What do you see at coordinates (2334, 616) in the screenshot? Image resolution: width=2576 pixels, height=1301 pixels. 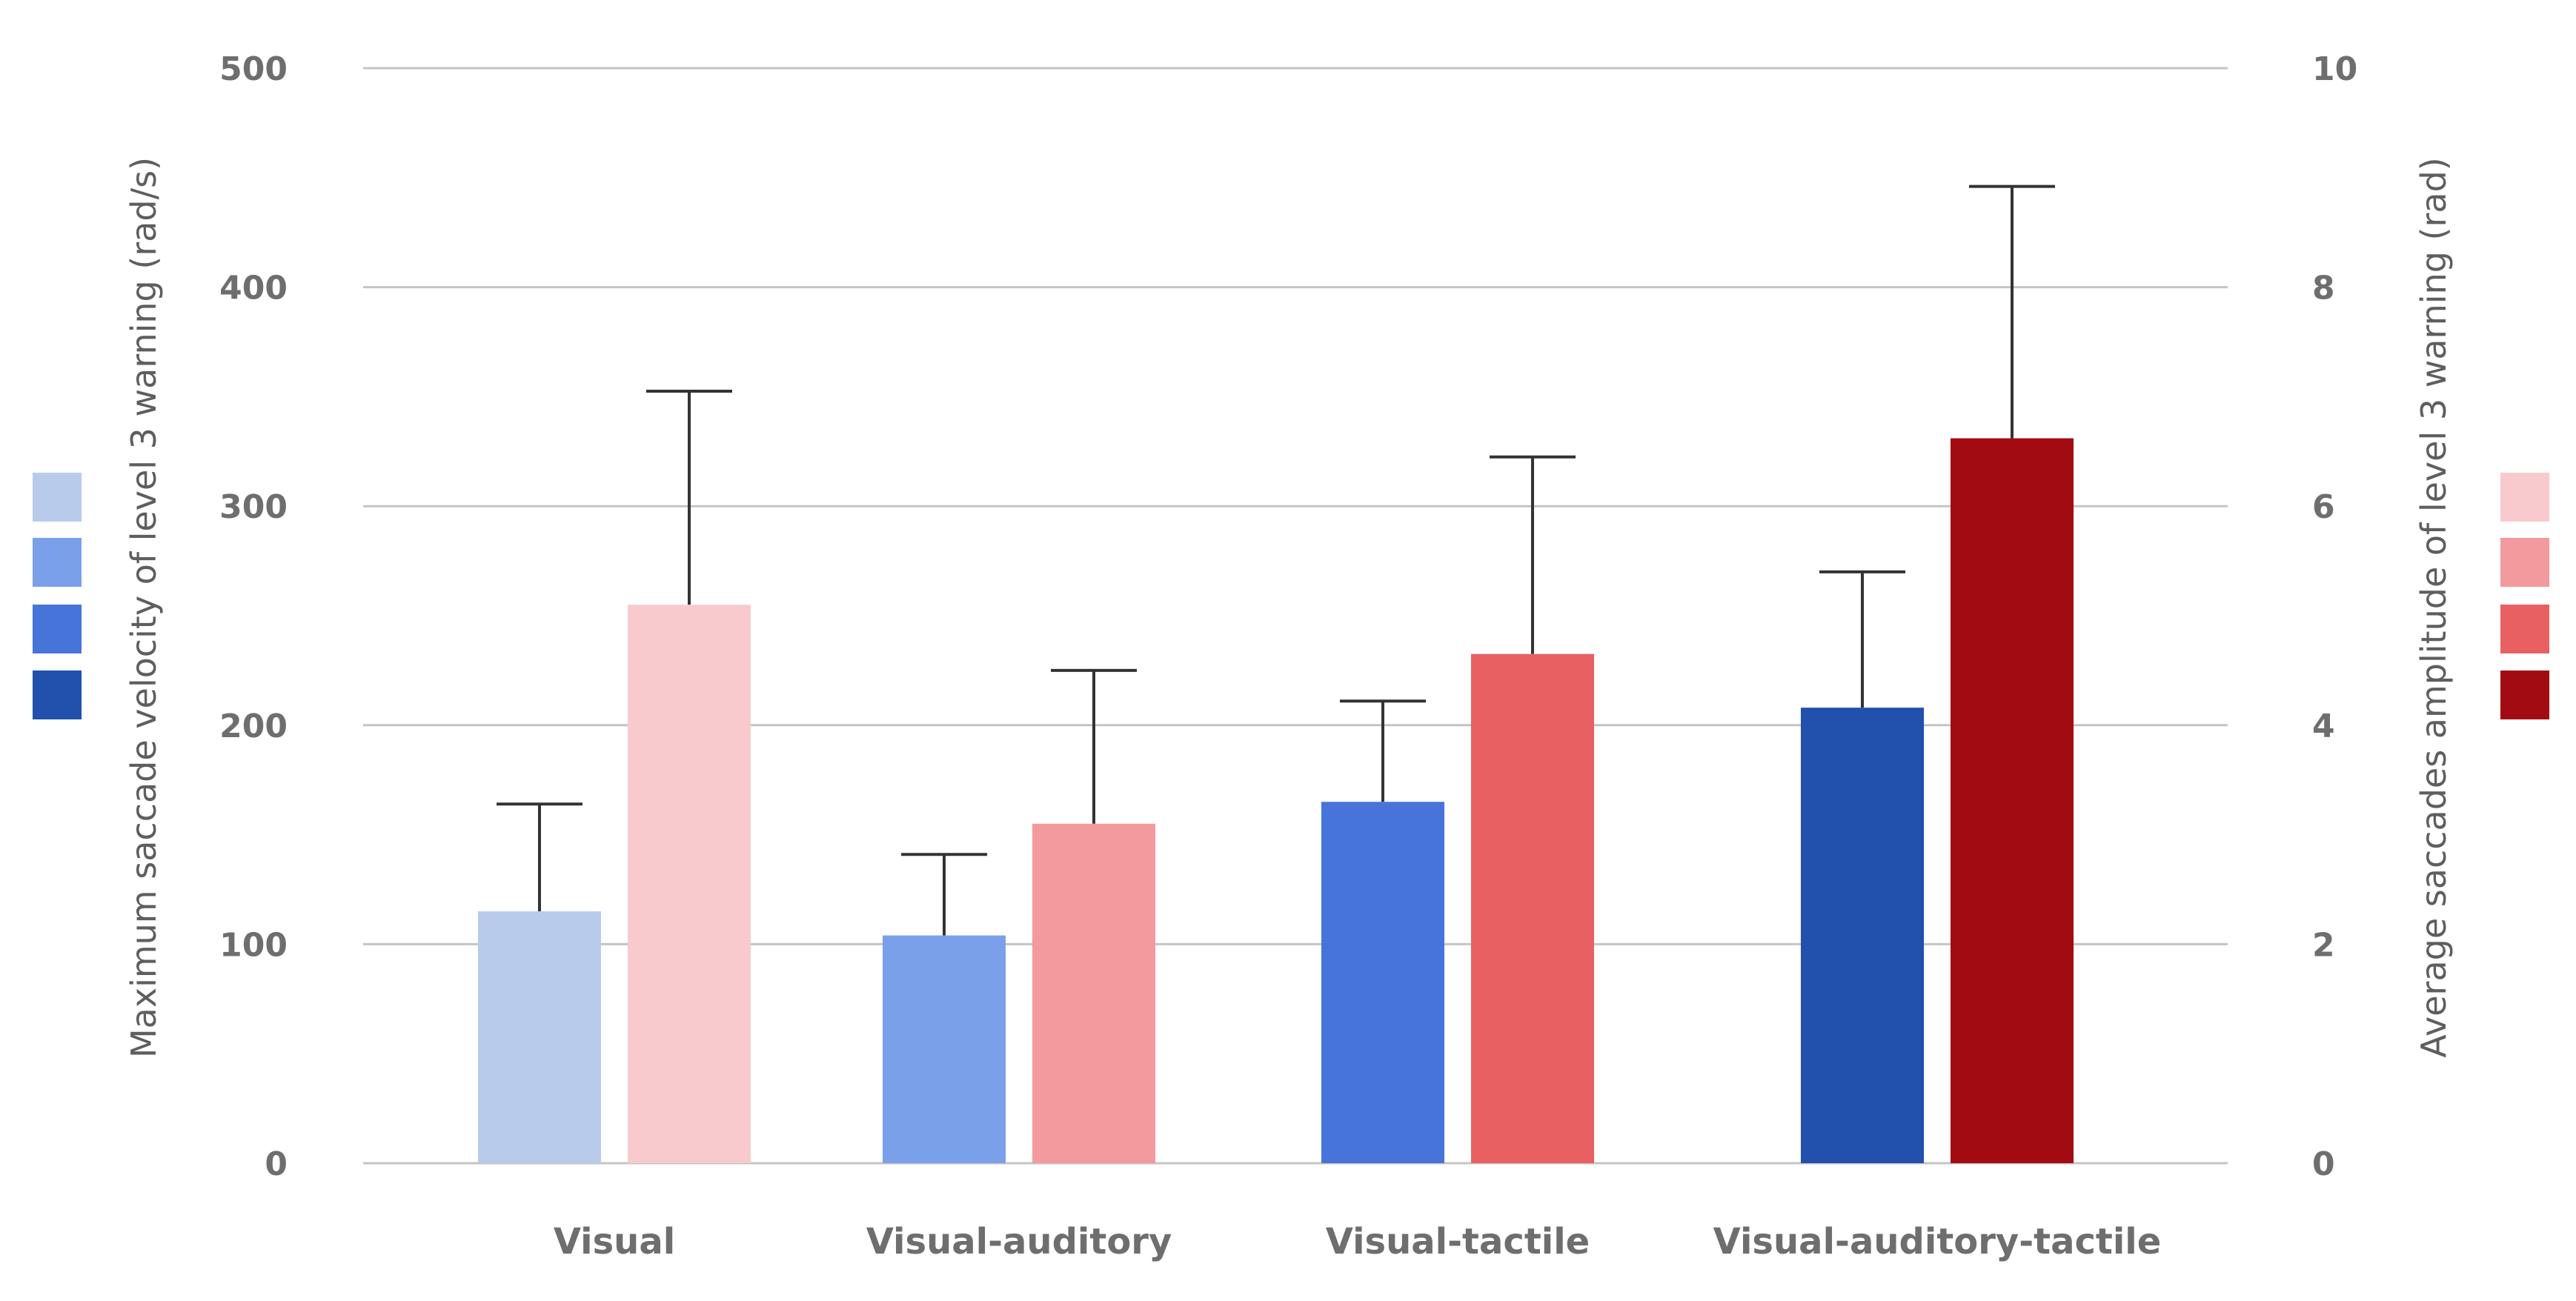 I see `right-axis-ticks: 0 2 4 6 8 10` at bounding box center [2334, 616].